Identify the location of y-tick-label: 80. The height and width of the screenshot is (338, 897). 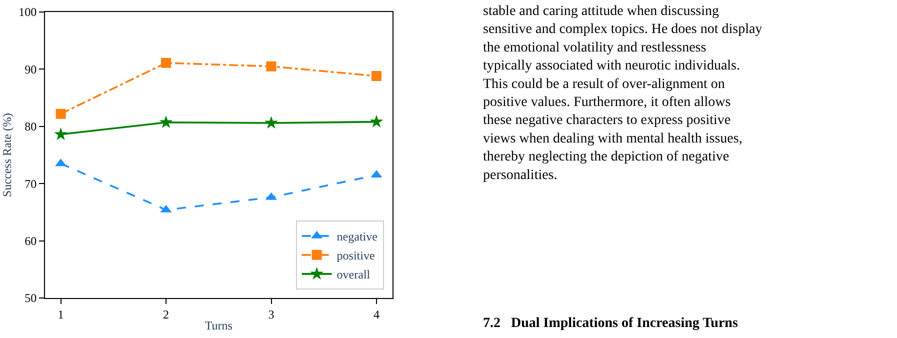
(30, 127).